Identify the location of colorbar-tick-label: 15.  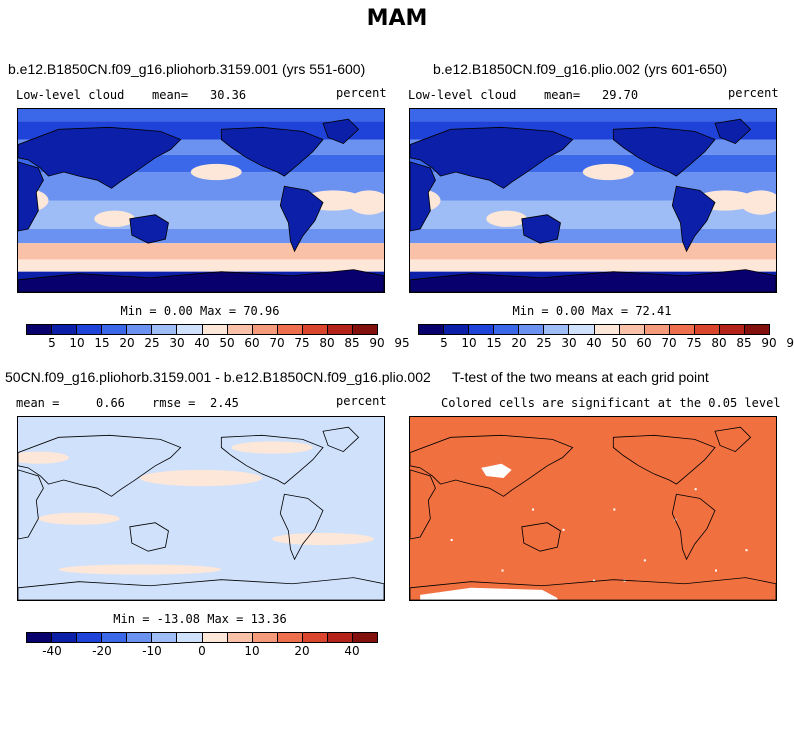
(102, 343).